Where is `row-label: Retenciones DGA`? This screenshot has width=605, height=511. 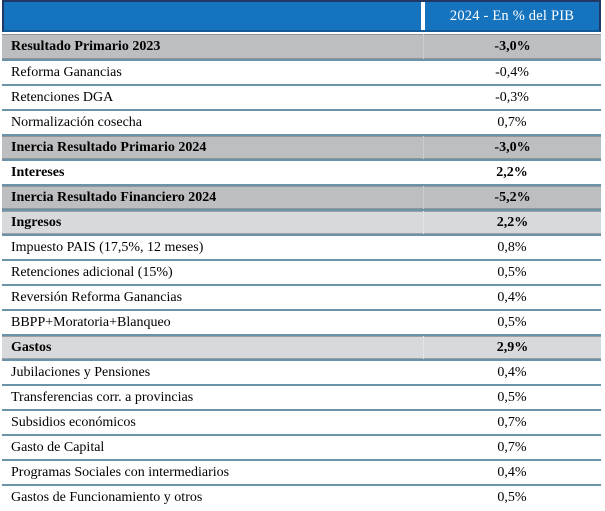 row-label: Retenciones DGA is located at coordinates (62, 97).